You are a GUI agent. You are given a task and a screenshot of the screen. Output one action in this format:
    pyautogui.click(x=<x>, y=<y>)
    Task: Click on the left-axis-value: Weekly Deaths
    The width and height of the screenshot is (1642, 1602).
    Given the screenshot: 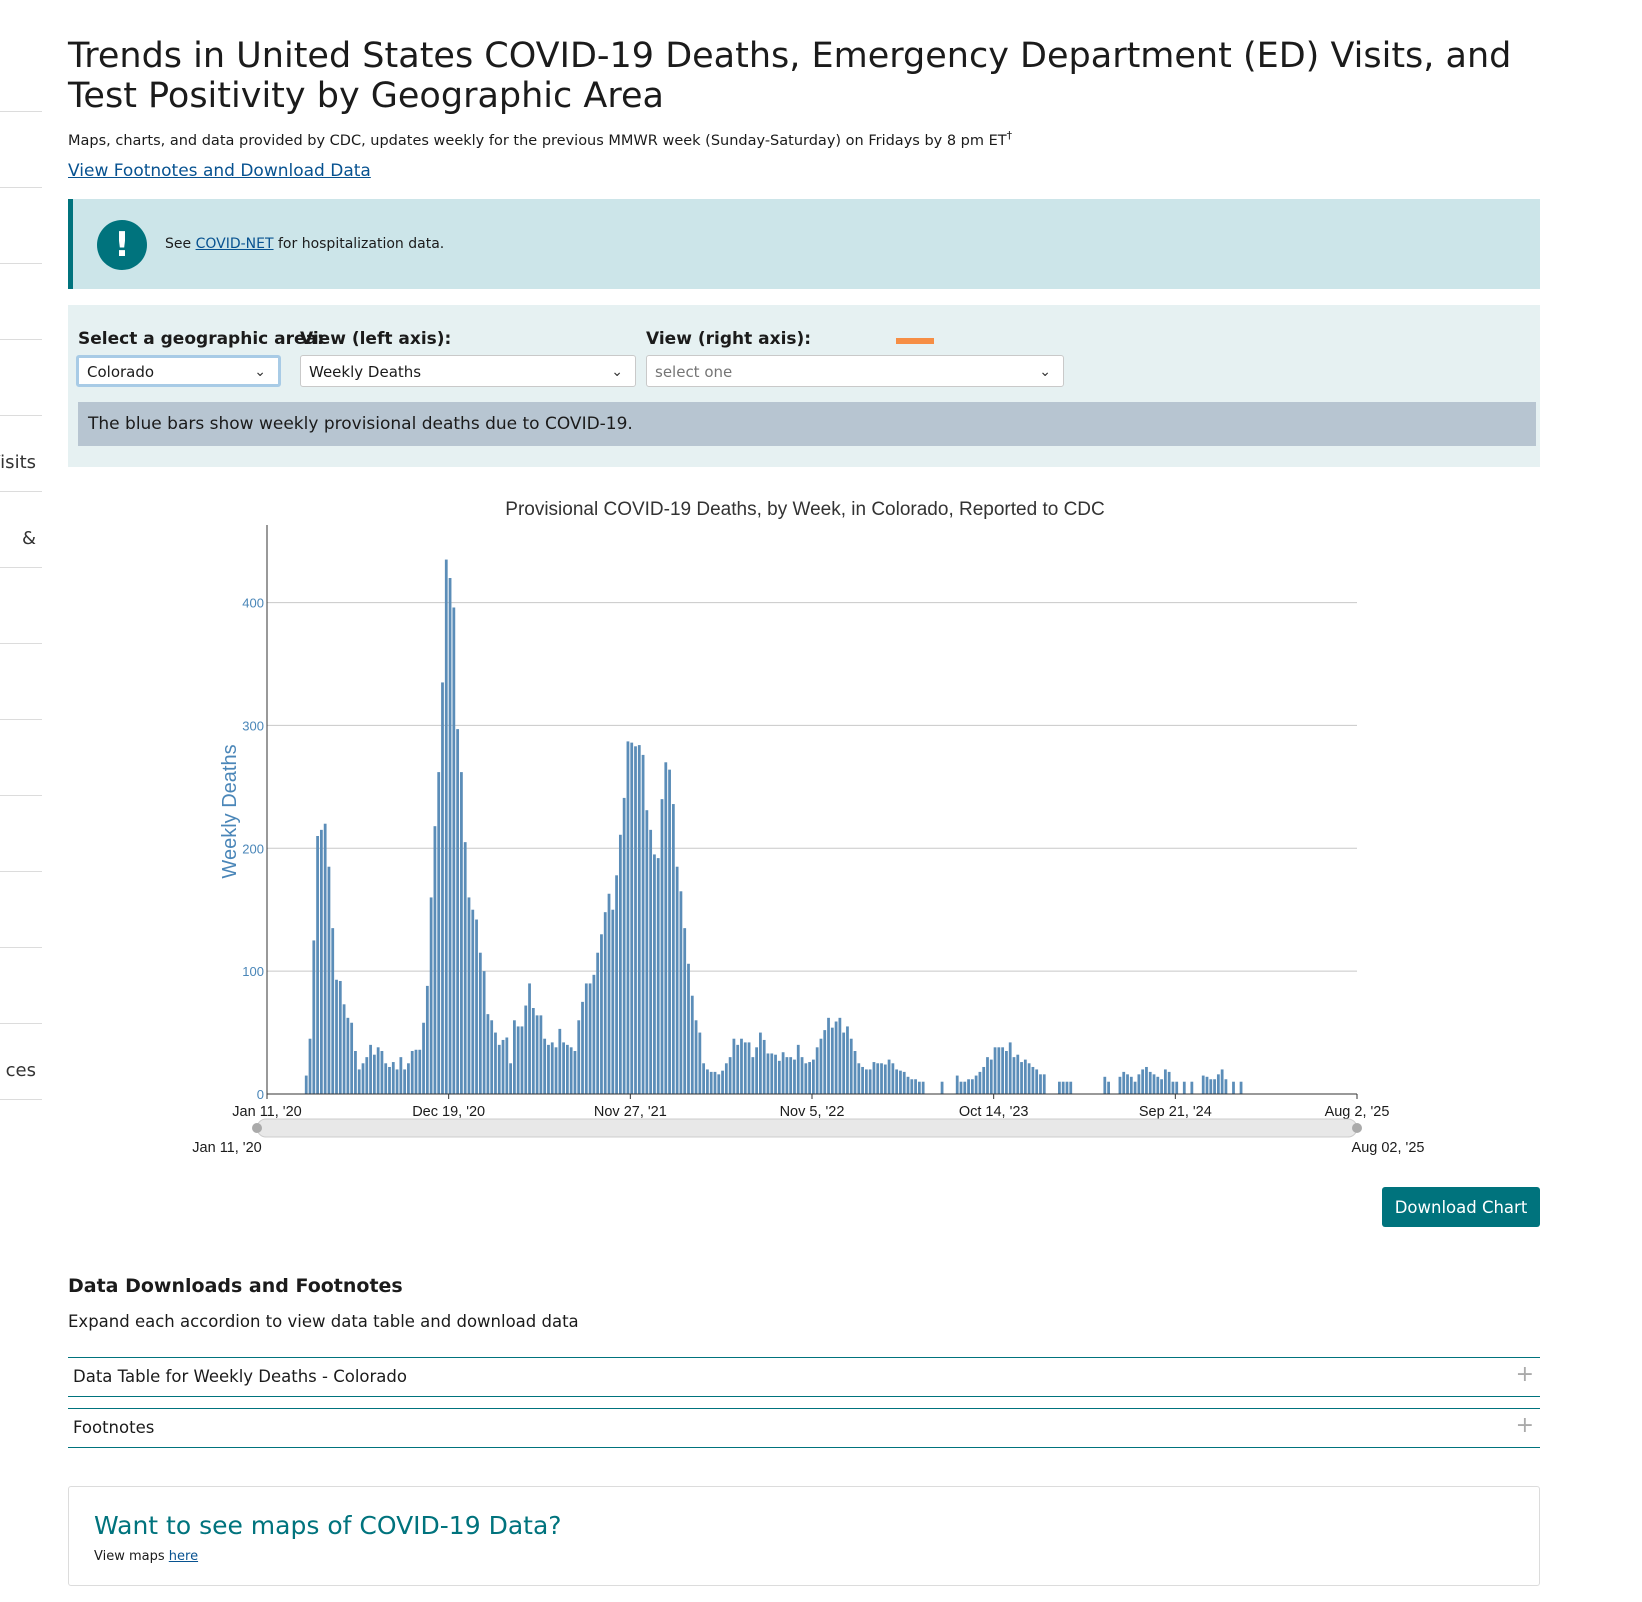 What is the action you would take?
    pyautogui.click(x=365, y=371)
    